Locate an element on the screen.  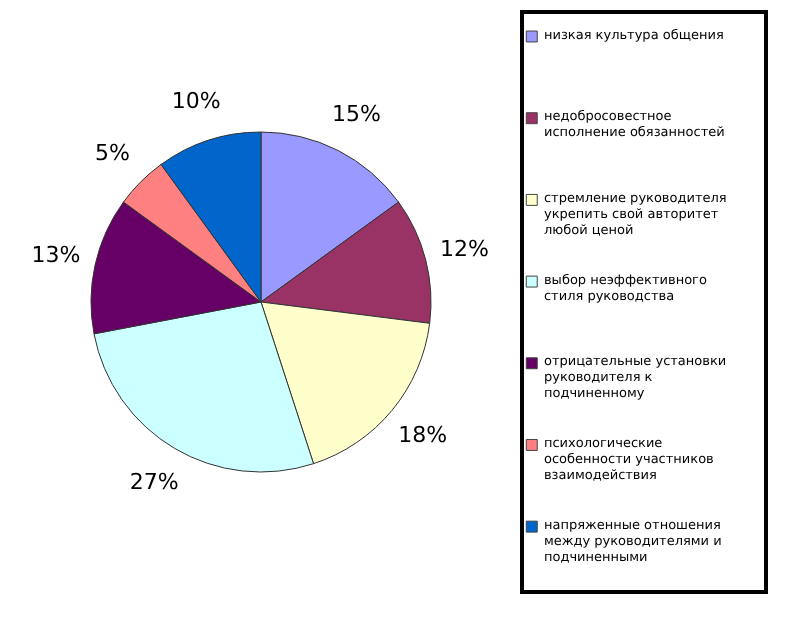
data-label: 15% is located at coordinates (356, 113).